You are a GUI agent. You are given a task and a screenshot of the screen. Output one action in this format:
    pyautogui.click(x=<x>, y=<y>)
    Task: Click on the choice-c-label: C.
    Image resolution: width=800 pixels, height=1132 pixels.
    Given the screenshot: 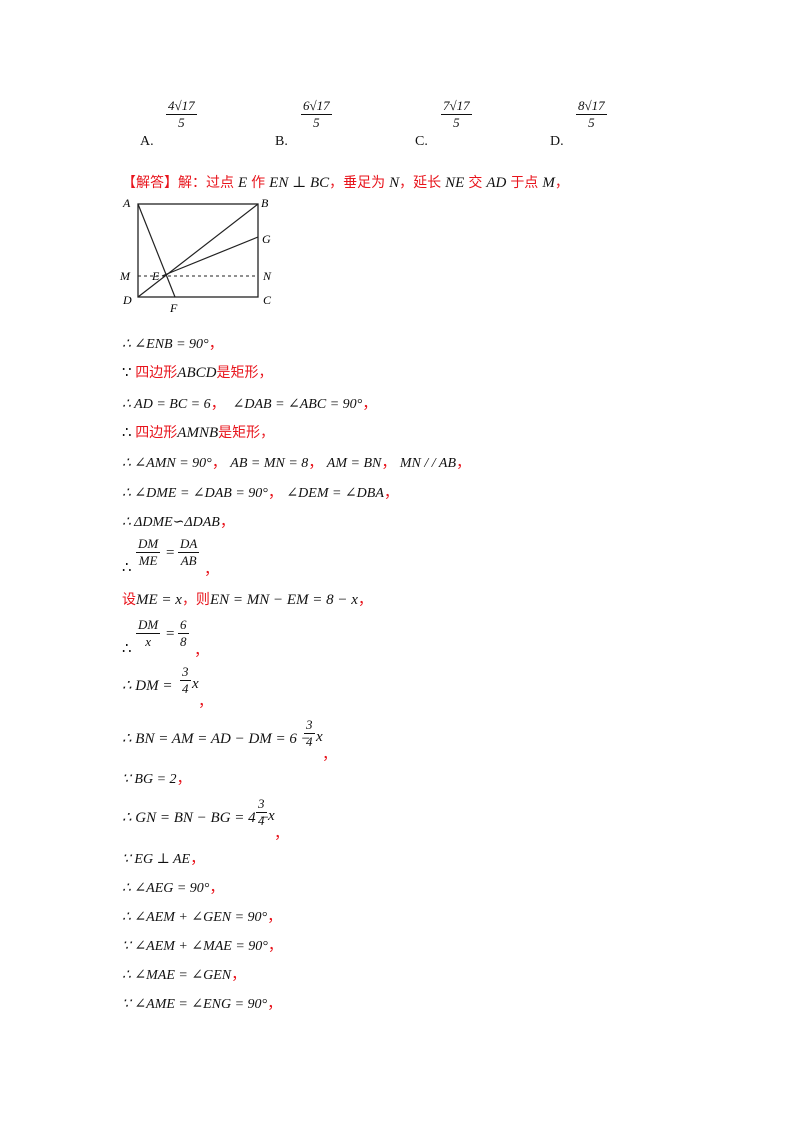 What is the action you would take?
    pyautogui.click(x=421, y=141)
    